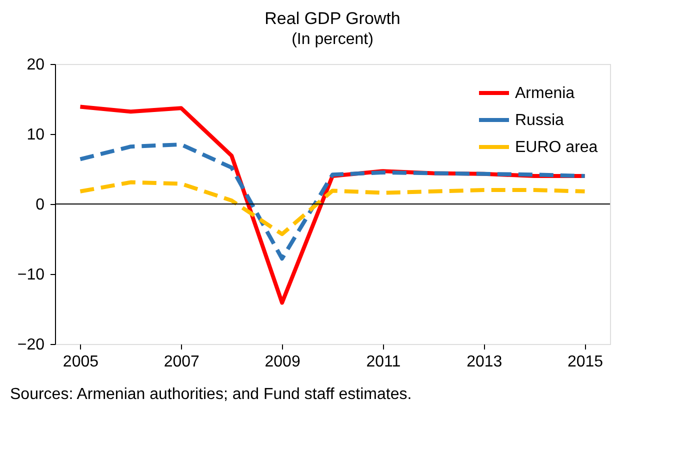 Image resolution: width=674 pixels, height=451 pixels. I want to click on y-tick-label: −20, so click(31, 345).